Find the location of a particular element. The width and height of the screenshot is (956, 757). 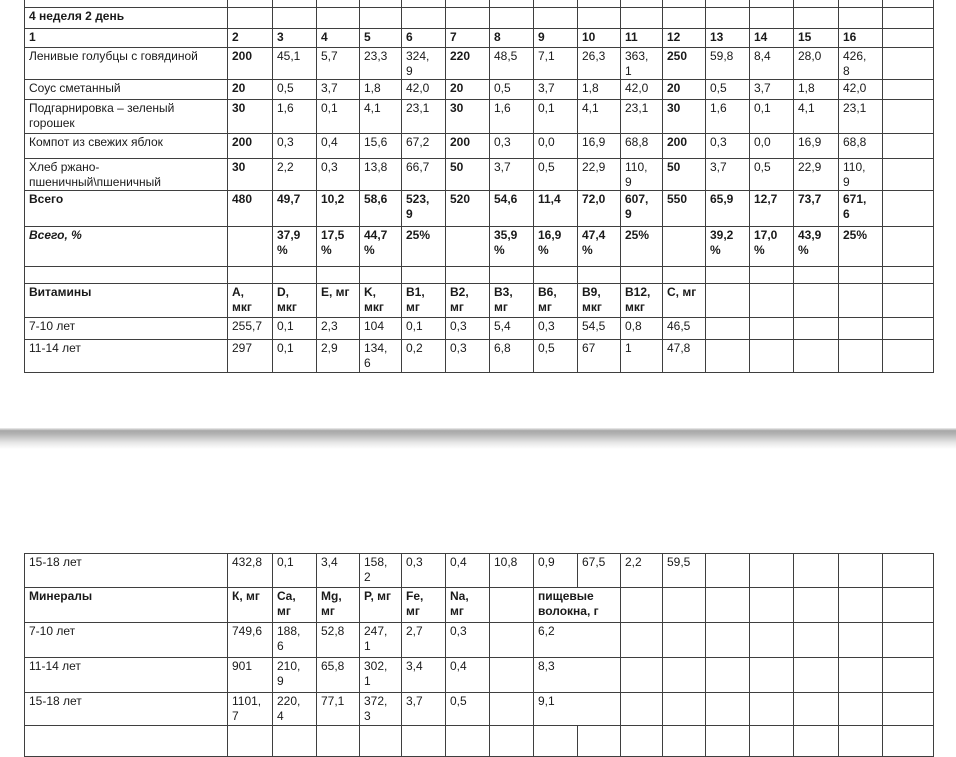

table-cell: 1,8 is located at coordinates (599, 89).